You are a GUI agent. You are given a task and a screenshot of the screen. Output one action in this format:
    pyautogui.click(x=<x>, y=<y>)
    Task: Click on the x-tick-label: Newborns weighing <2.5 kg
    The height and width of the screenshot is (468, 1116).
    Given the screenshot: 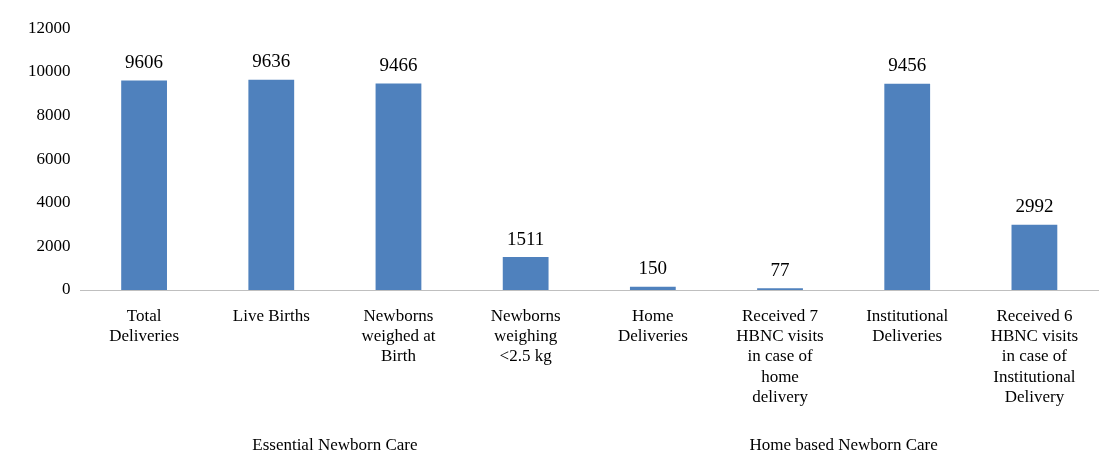 What is the action you would take?
    pyautogui.click(x=525, y=335)
    